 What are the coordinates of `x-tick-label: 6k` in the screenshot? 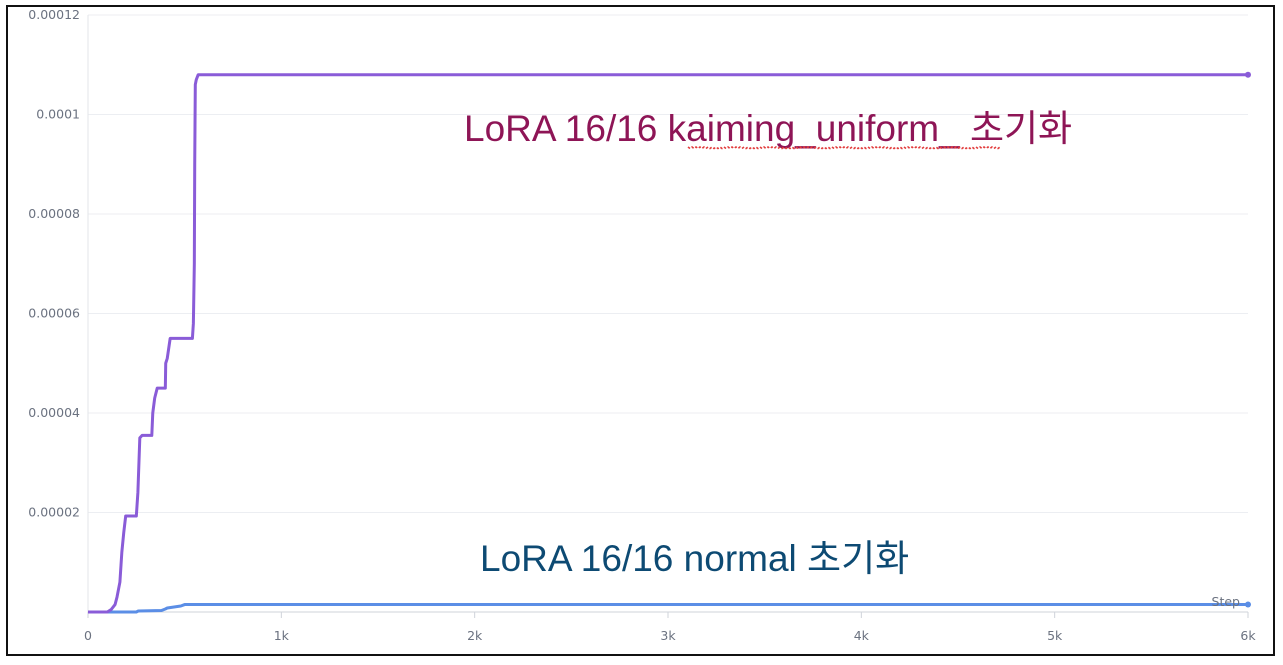 It's located at (1248, 635).